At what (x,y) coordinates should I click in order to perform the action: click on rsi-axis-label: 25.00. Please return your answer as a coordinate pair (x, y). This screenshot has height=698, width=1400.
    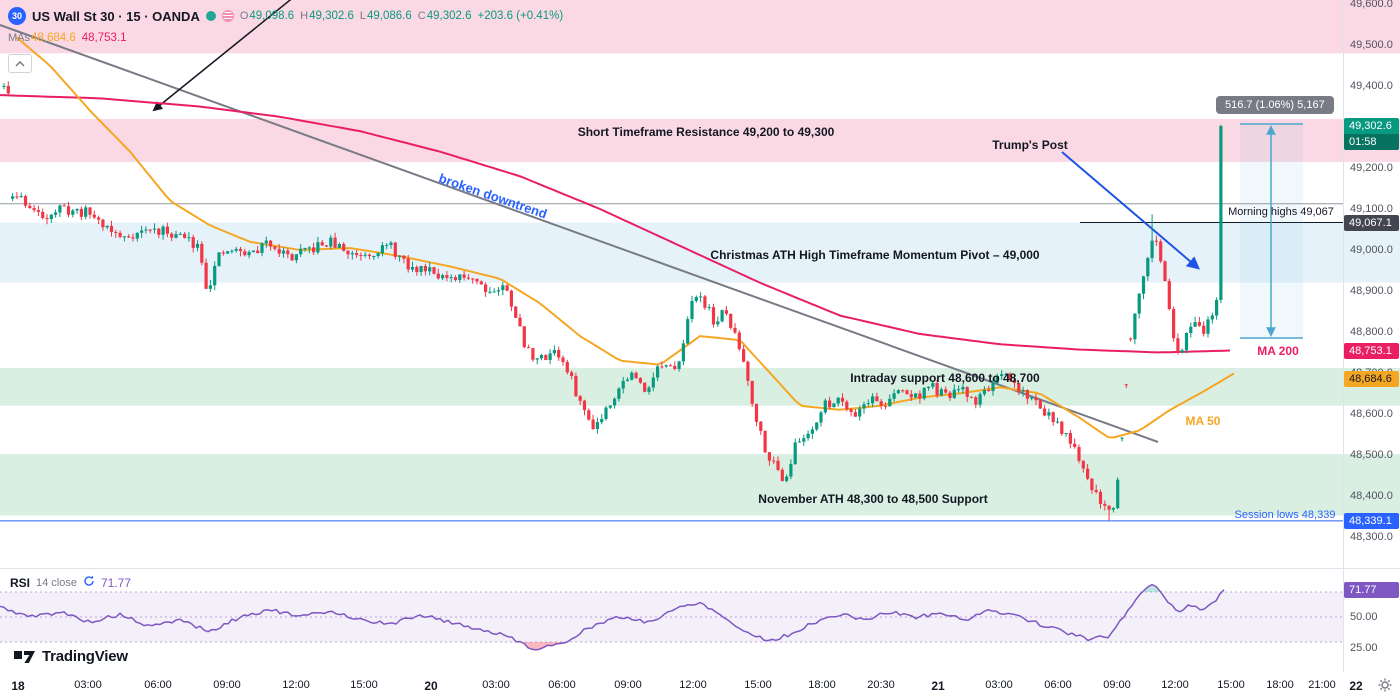
    Looking at the image, I should click on (1364, 648).